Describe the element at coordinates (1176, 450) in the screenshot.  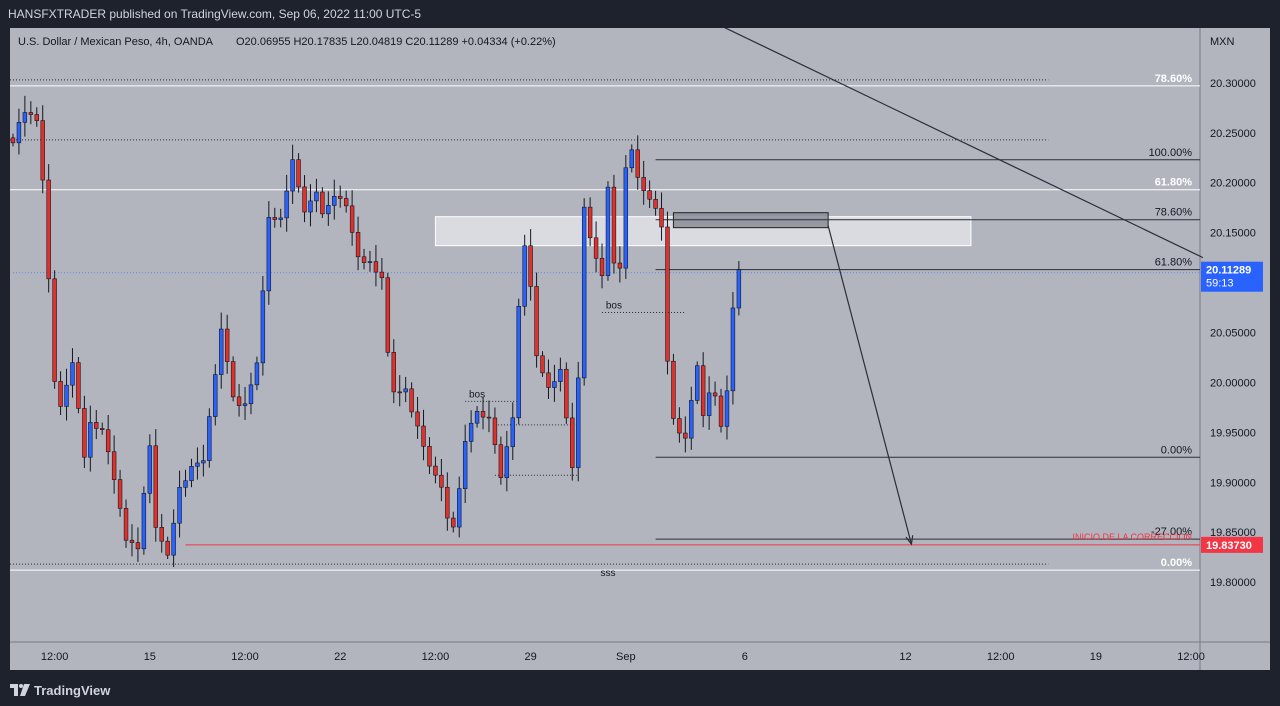
I see `fib-level-label-5: 0.00%` at that location.